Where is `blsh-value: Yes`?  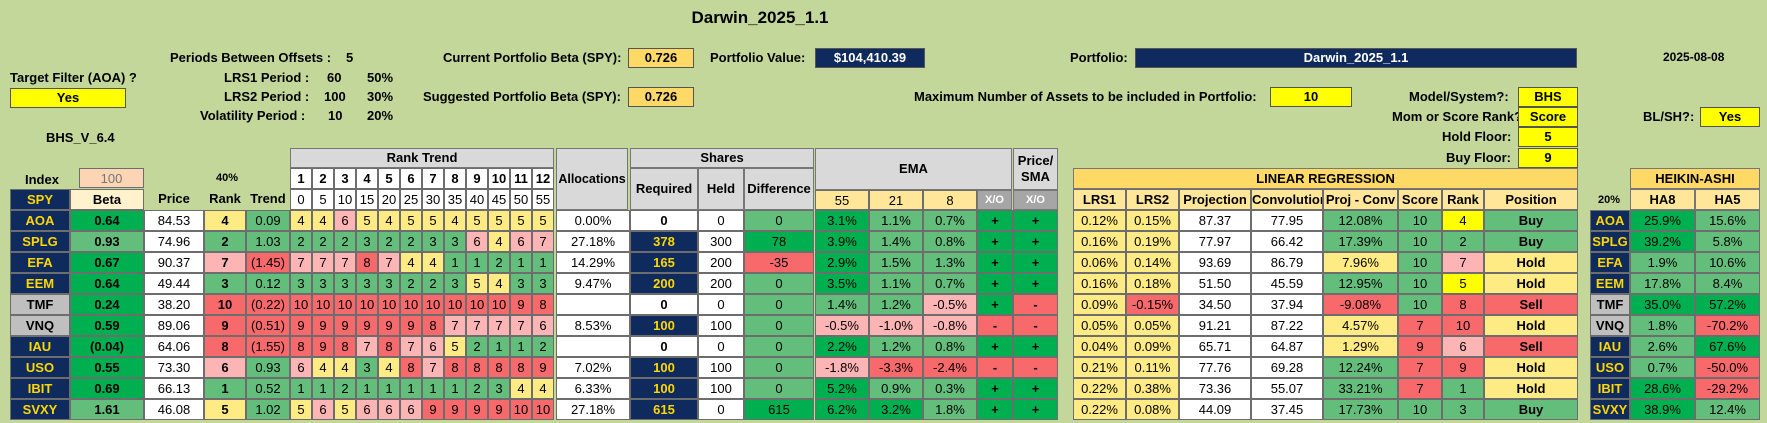
blsh-value: Yes is located at coordinates (1730, 117).